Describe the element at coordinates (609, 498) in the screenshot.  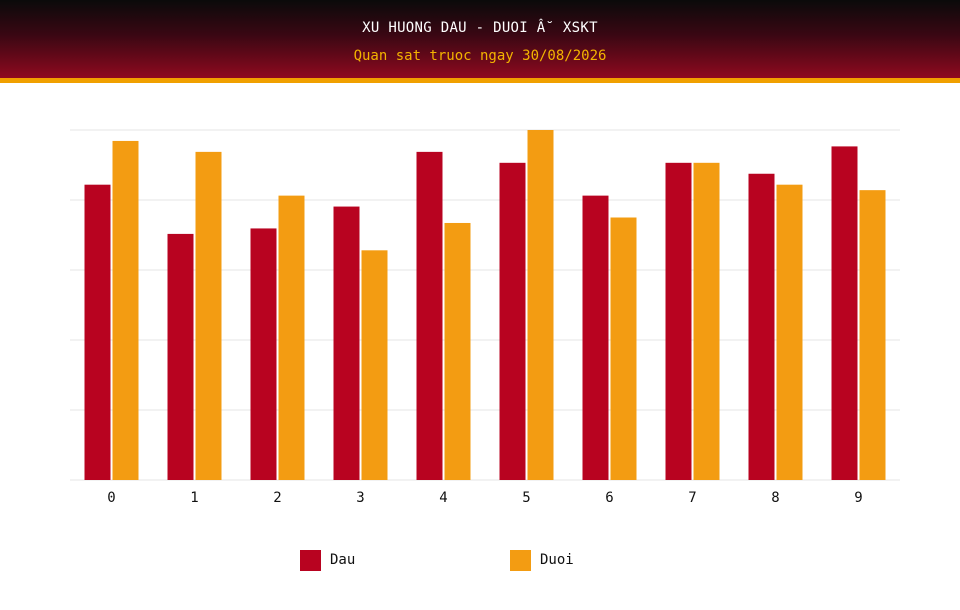
I see `x-tick-label-6: 6` at that location.